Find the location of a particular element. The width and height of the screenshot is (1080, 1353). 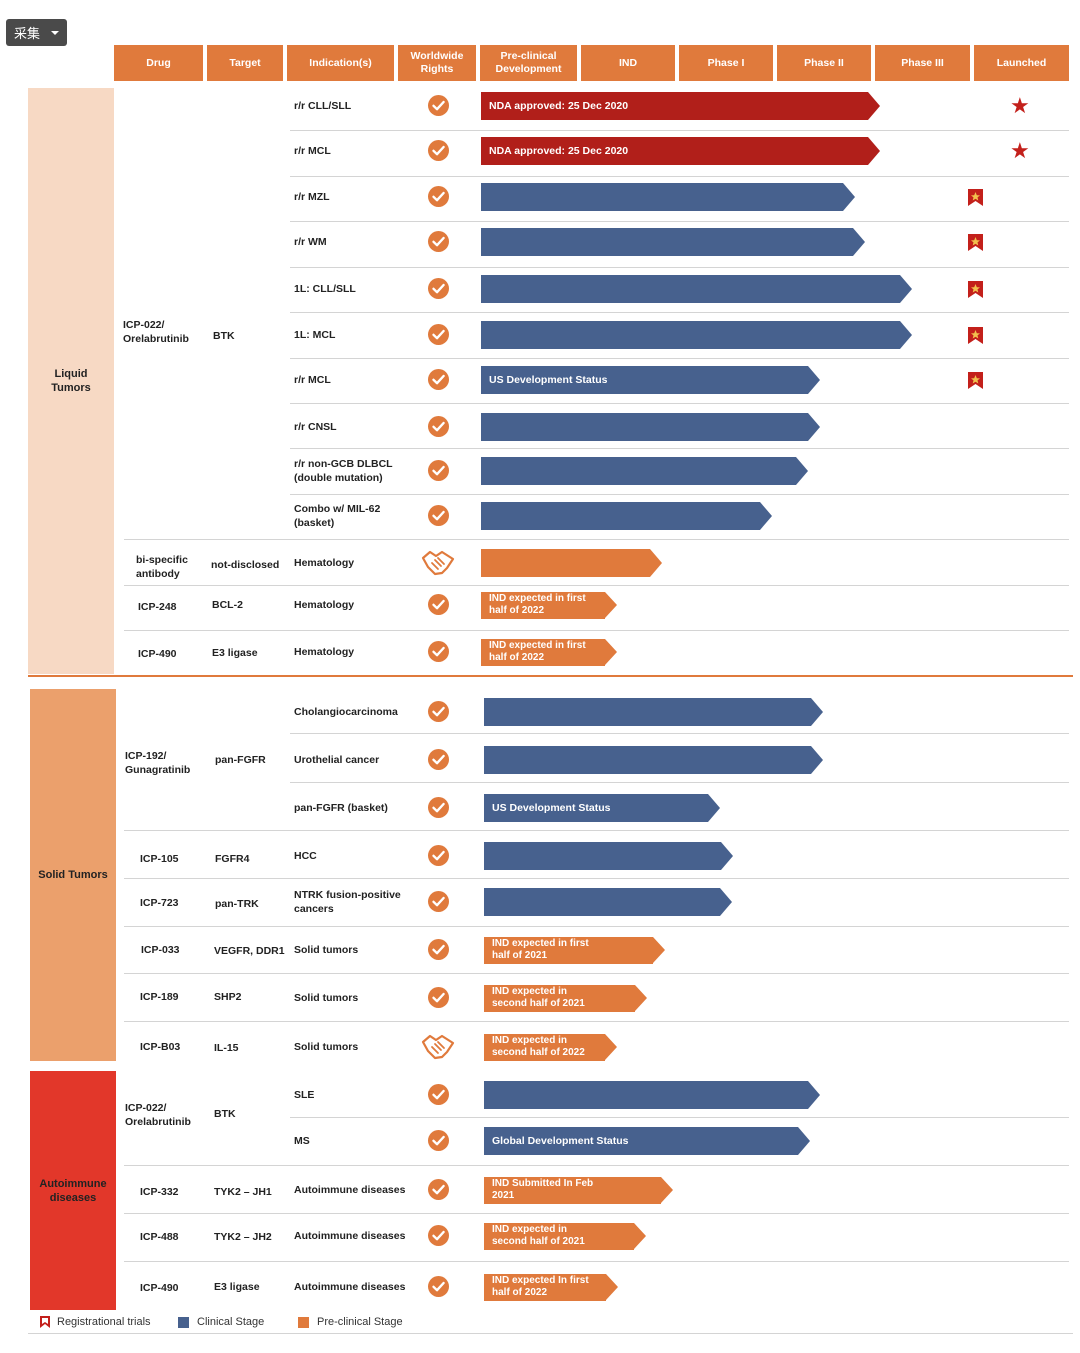

stage-bar-label: US Development Status is located at coordinates (551, 807).